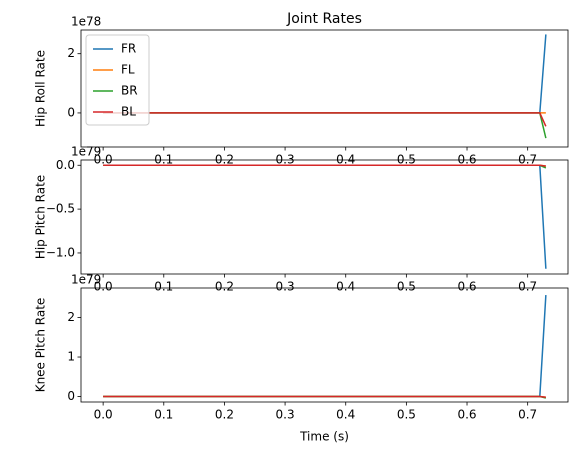  Describe the element at coordinates (128, 49) in the screenshot. I see `legend-label: FR` at that location.